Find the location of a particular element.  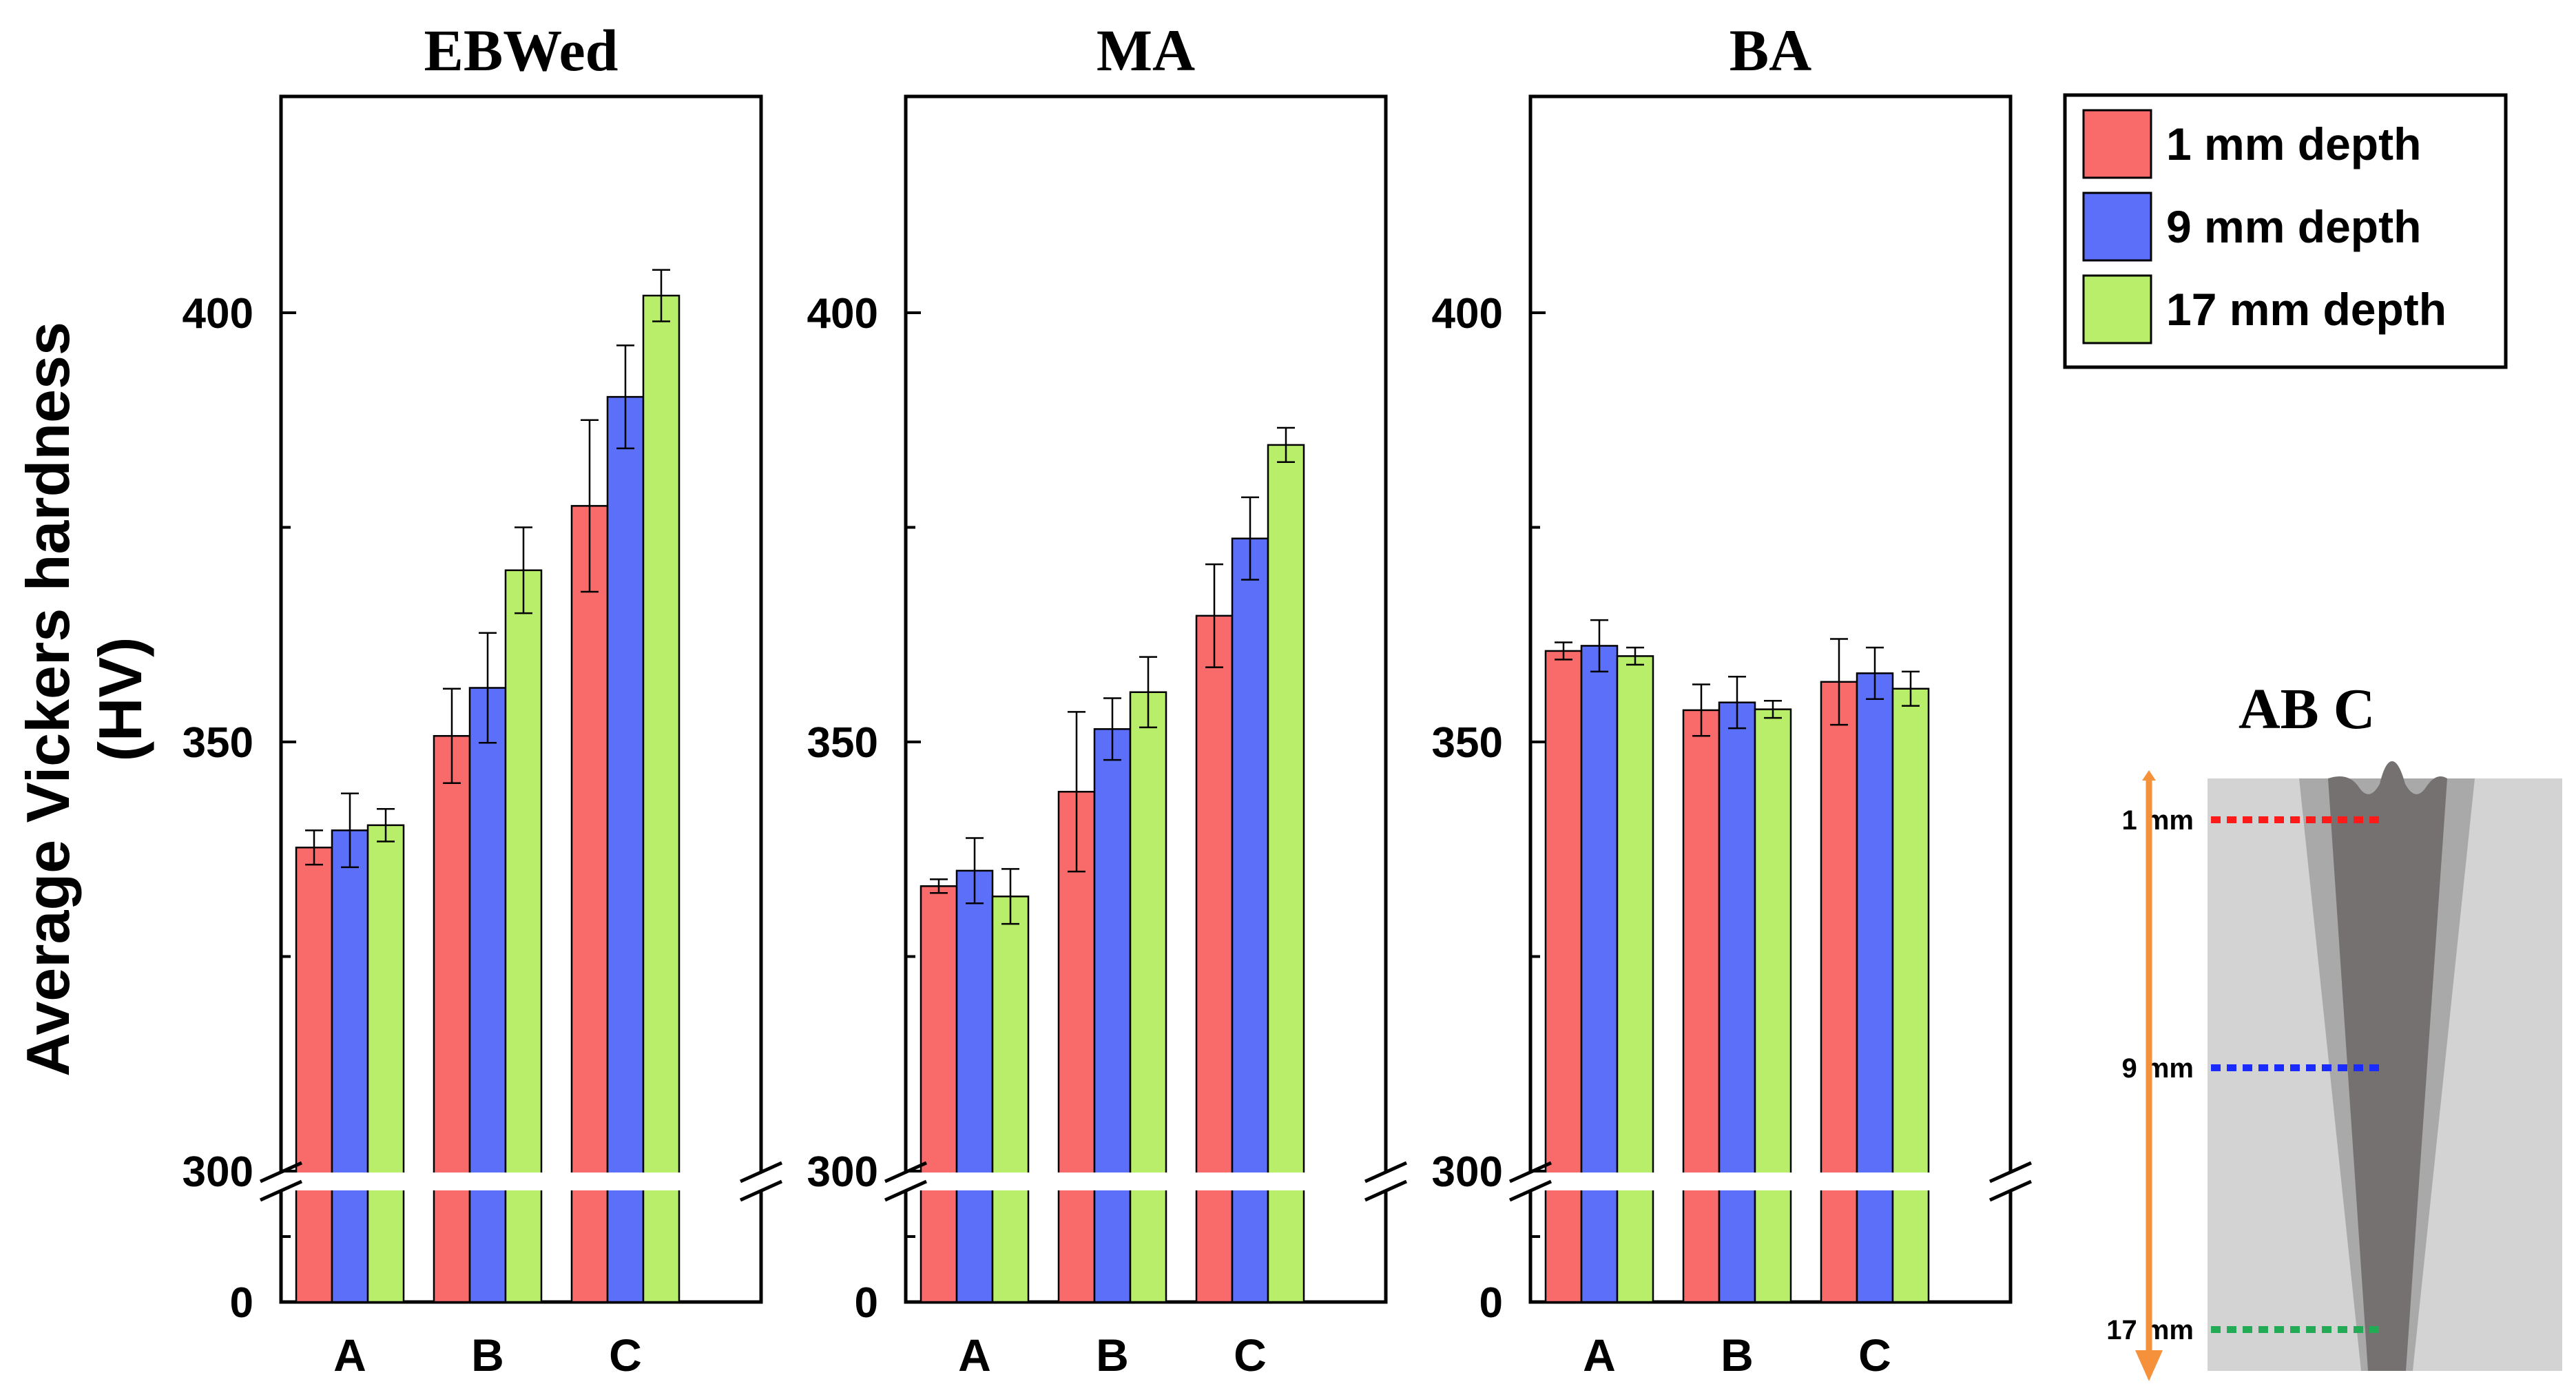

zone-labels: AB C is located at coordinates (2307, 709).